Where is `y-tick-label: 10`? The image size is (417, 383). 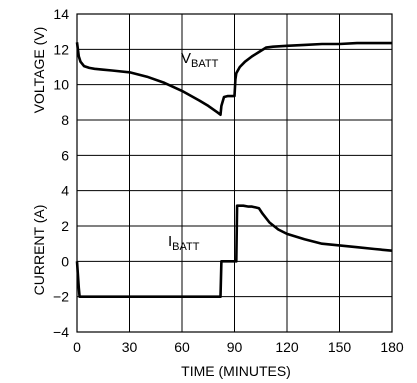
y-tick-label: 10 is located at coordinates (61, 85).